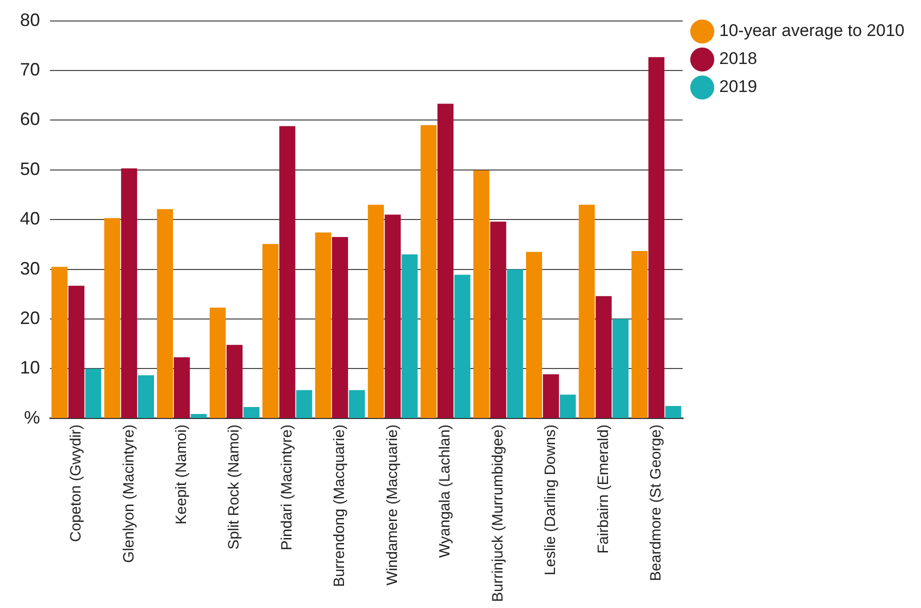 This screenshot has width=921, height=608. I want to click on x-tick-label: Split Rock (Namoi), so click(234, 487).